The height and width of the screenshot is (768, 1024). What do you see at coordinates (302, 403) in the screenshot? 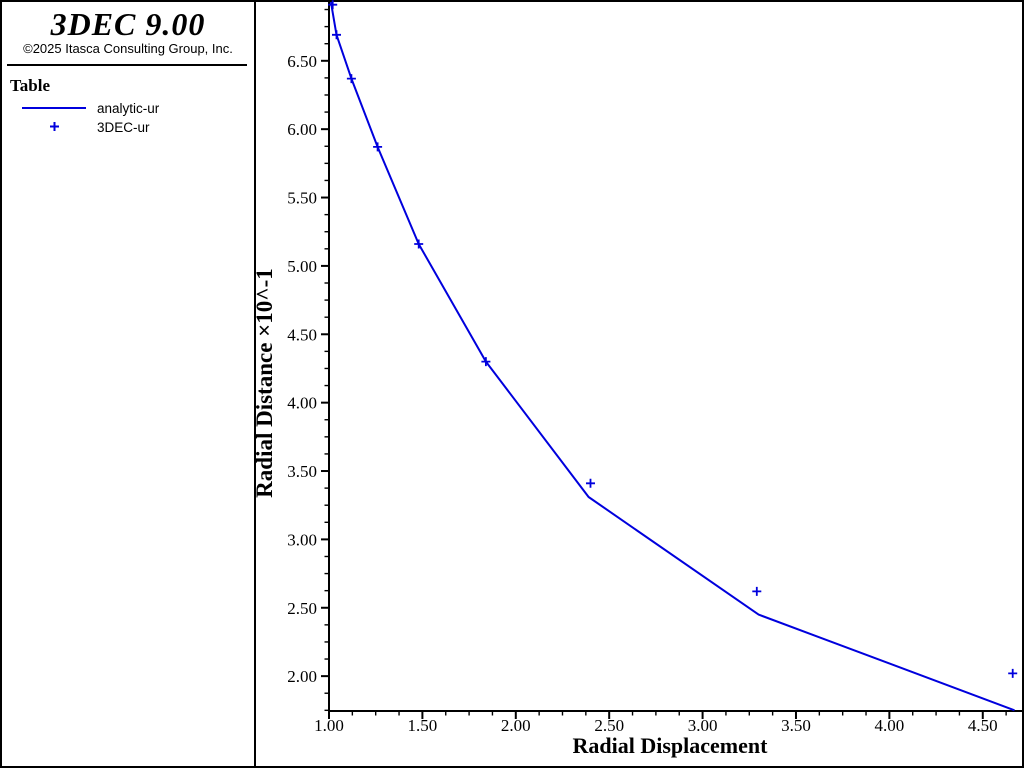
I see `y-tick-label: 4.00` at bounding box center [302, 403].